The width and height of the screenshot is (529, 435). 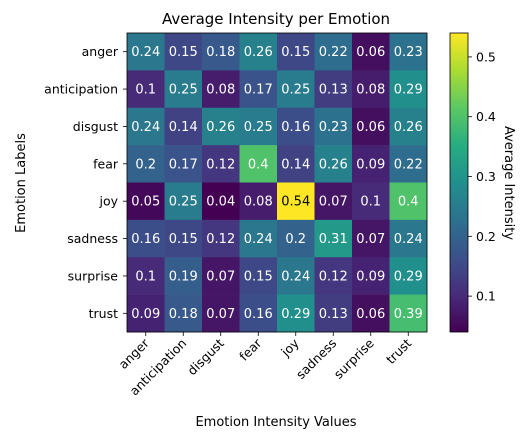 I want to click on cell-value-label: 0.31, so click(x=333, y=239).